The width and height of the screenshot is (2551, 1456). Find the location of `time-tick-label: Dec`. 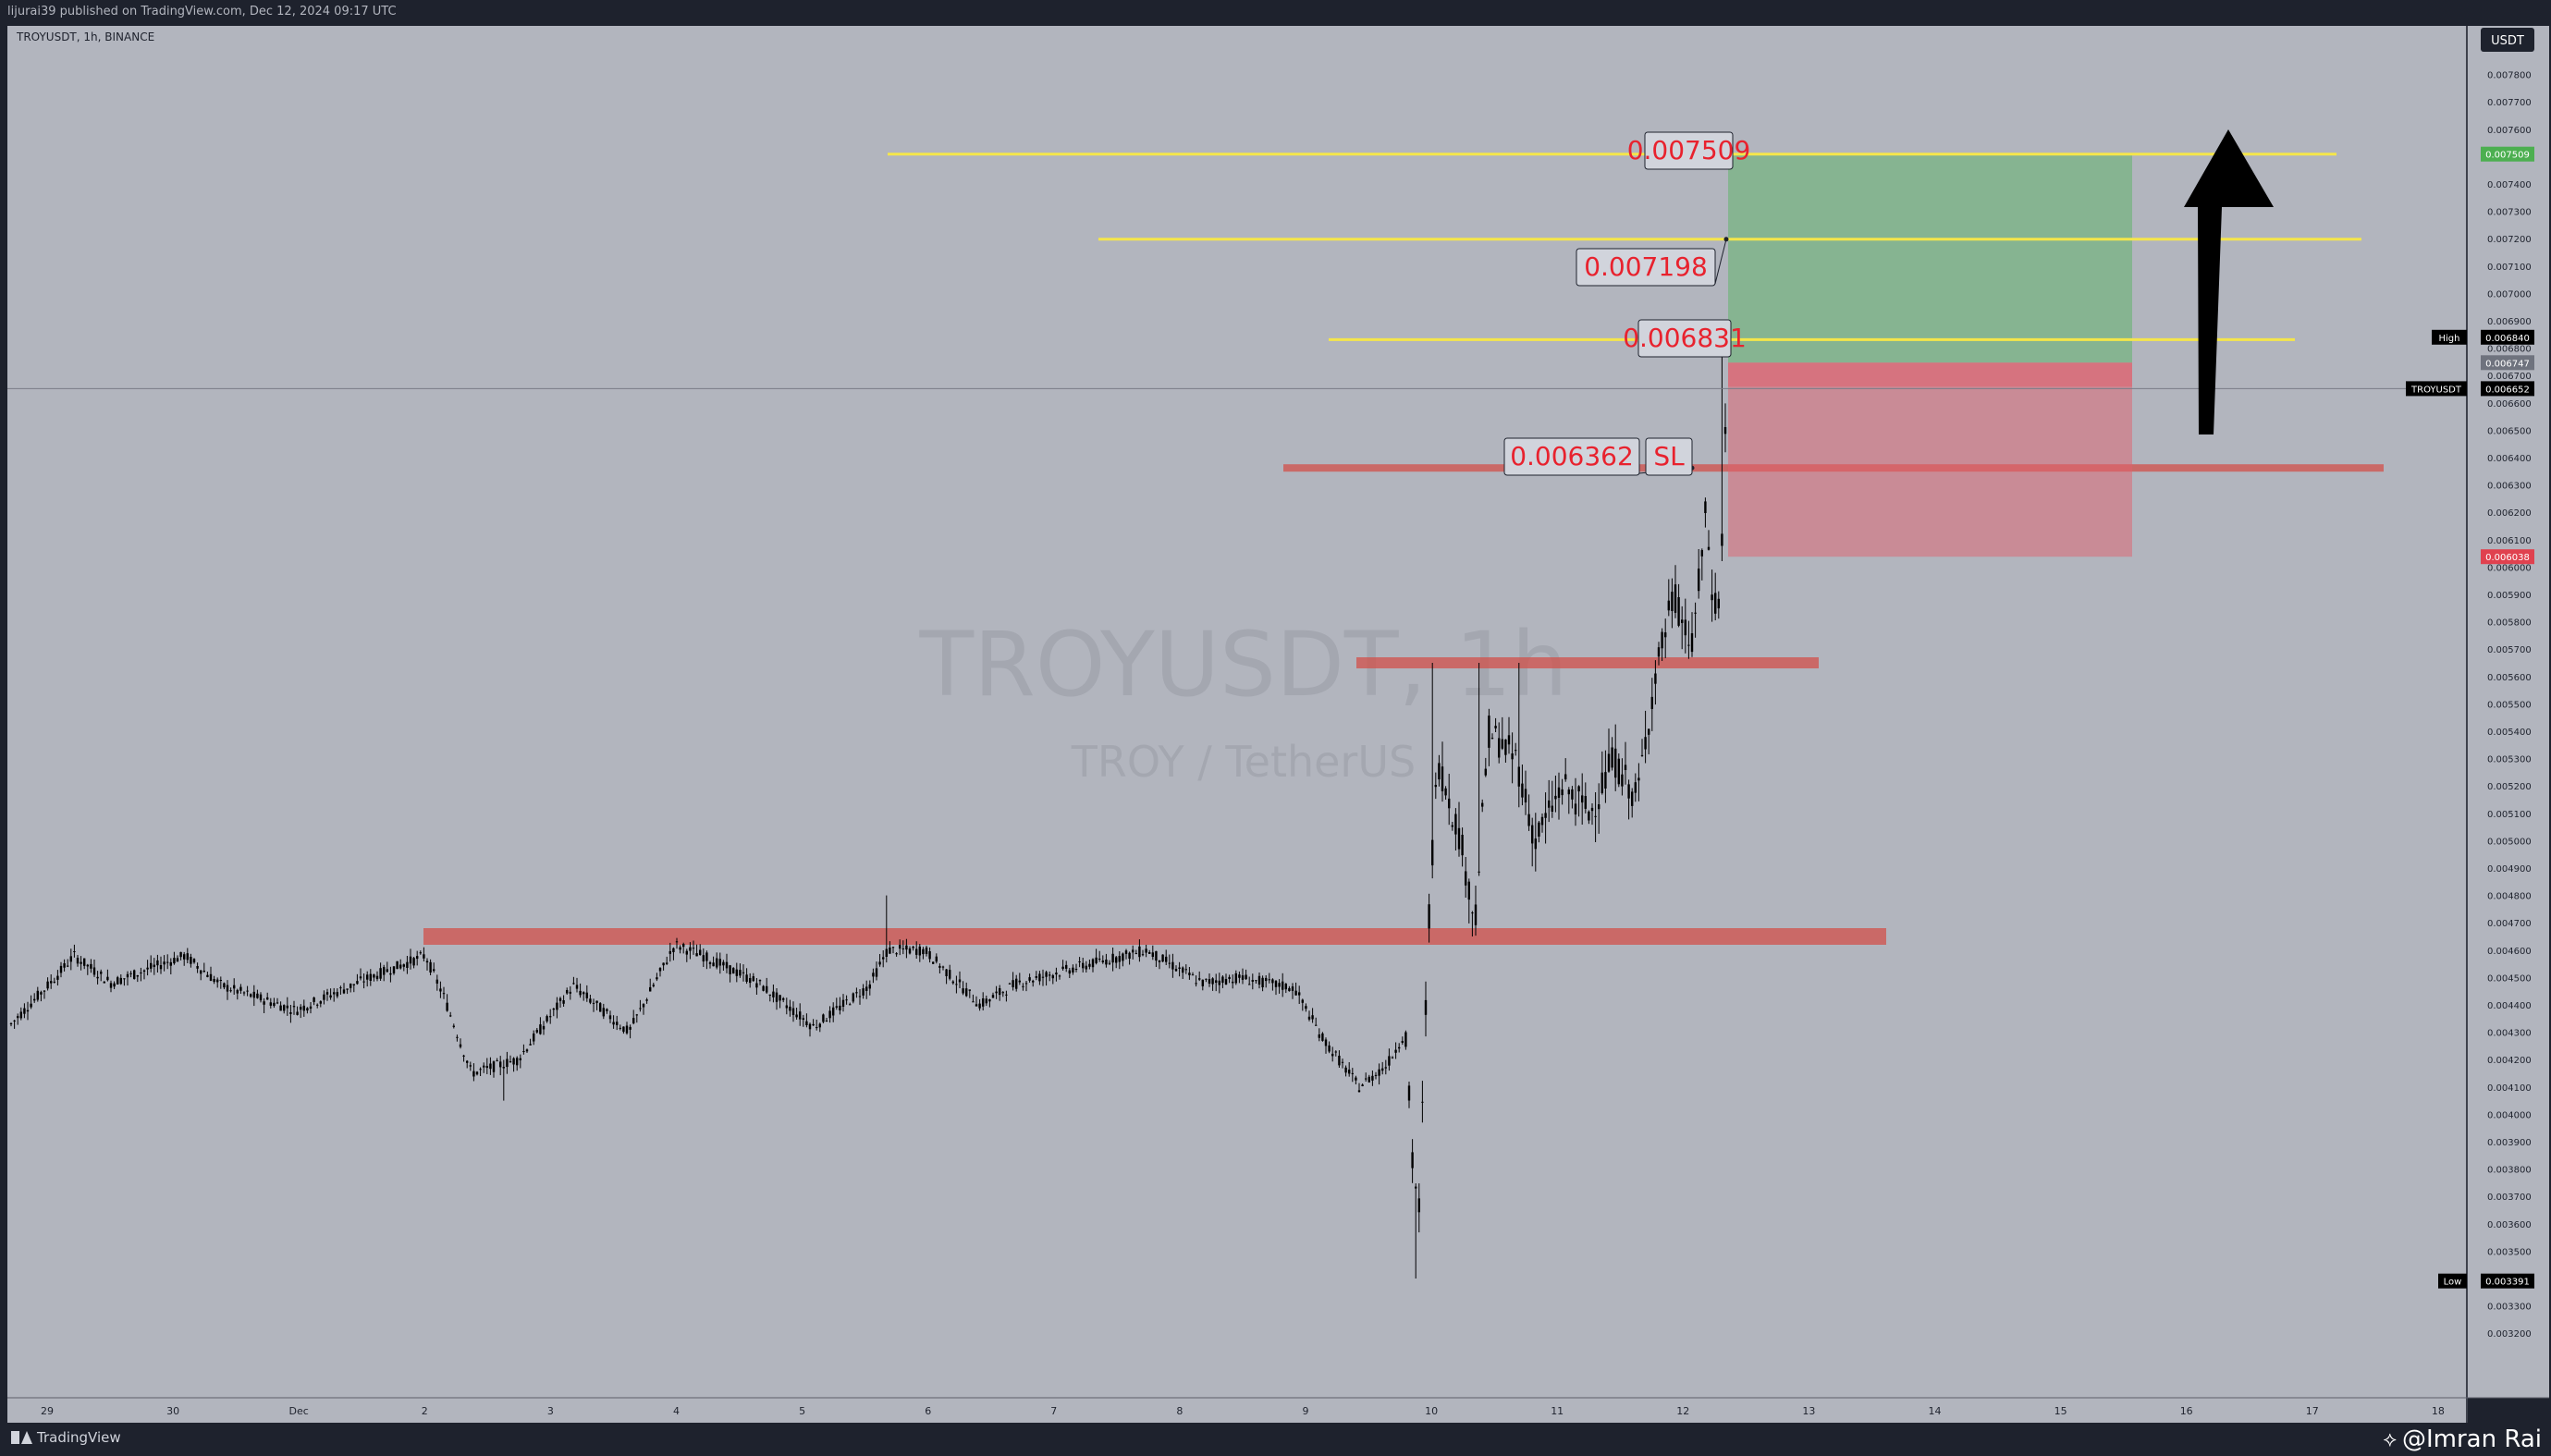

time-tick-label: Dec is located at coordinates (299, 1411).